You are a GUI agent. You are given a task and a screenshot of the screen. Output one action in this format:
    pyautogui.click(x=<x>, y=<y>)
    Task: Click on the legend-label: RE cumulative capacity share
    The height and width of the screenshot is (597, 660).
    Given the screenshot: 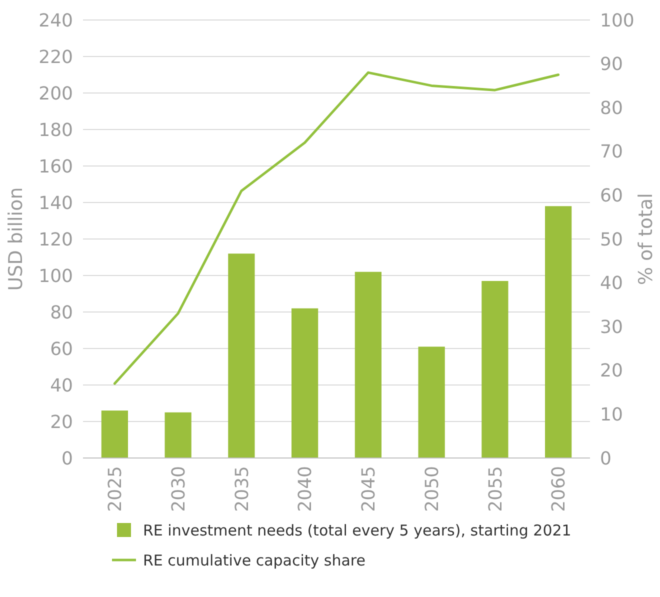 What is the action you would take?
    pyautogui.click(x=254, y=560)
    